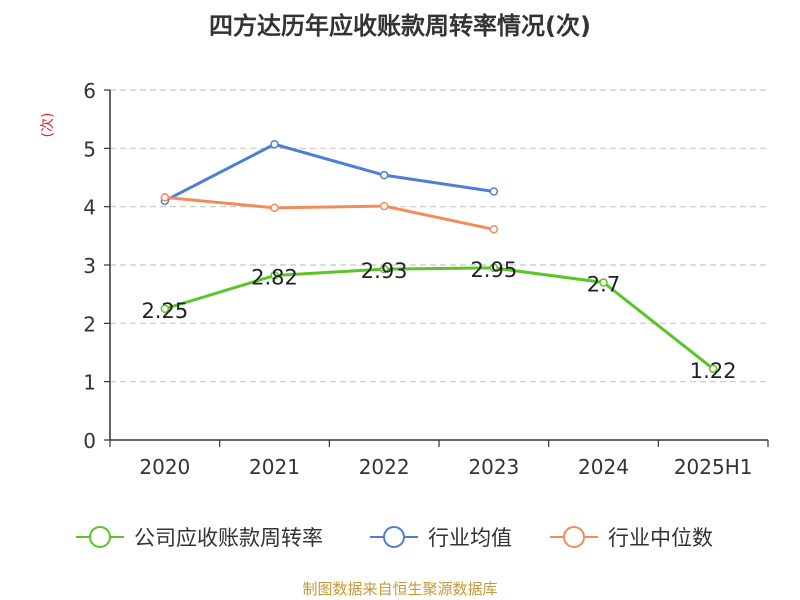 The width and height of the screenshot is (800, 600). What do you see at coordinates (603, 467) in the screenshot?
I see `x-tick-label: 2024` at bounding box center [603, 467].